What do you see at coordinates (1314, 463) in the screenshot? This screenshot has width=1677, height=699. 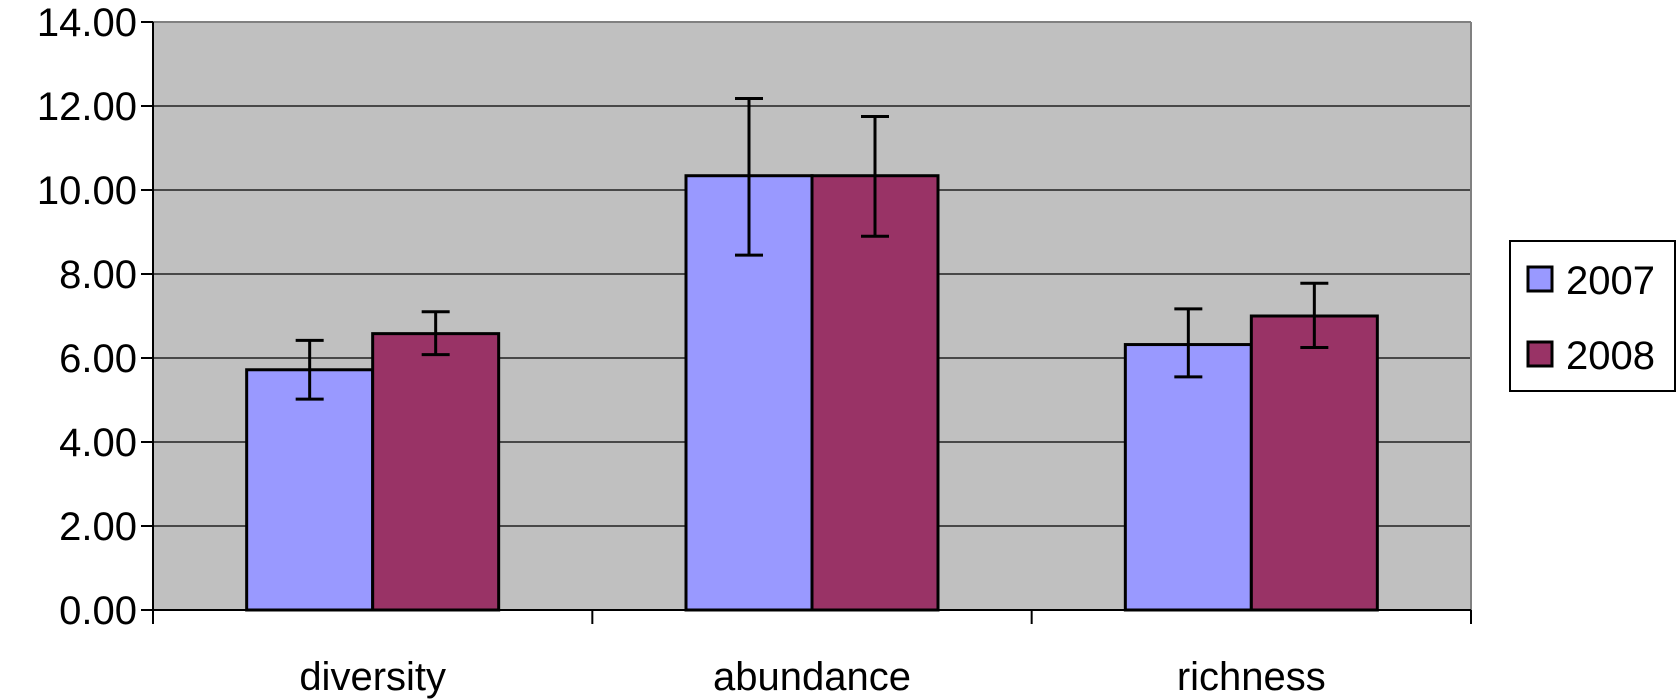 I see `bar-2008-richness` at bounding box center [1314, 463].